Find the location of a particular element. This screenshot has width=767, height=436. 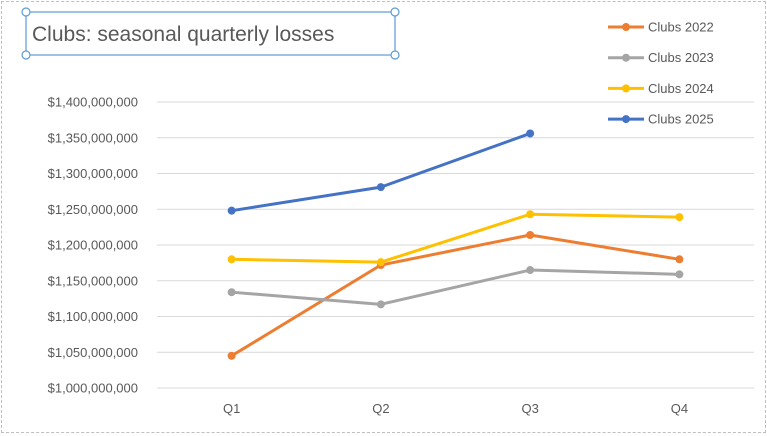

y-tick-label: $1,250,000,000 is located at coordinates (93, 209).